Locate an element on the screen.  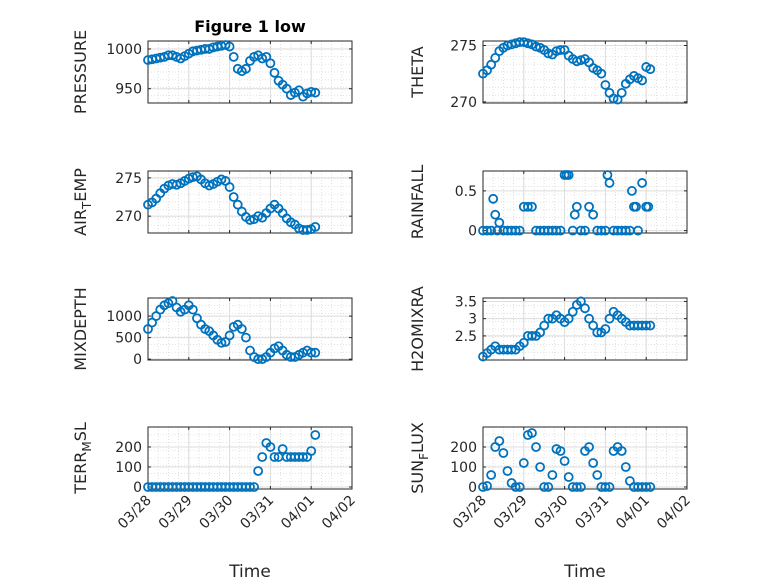
y-tick-label: 2.5 is located at coordinates (466, 337).